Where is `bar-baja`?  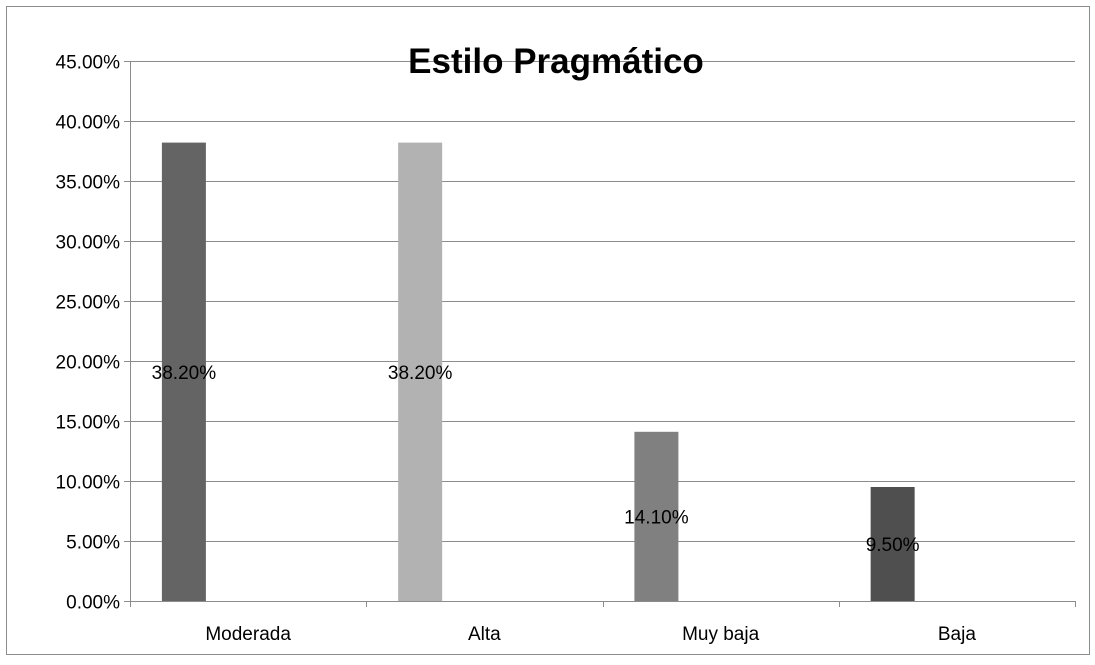 bar-baja is located at coordinates (892, 544).